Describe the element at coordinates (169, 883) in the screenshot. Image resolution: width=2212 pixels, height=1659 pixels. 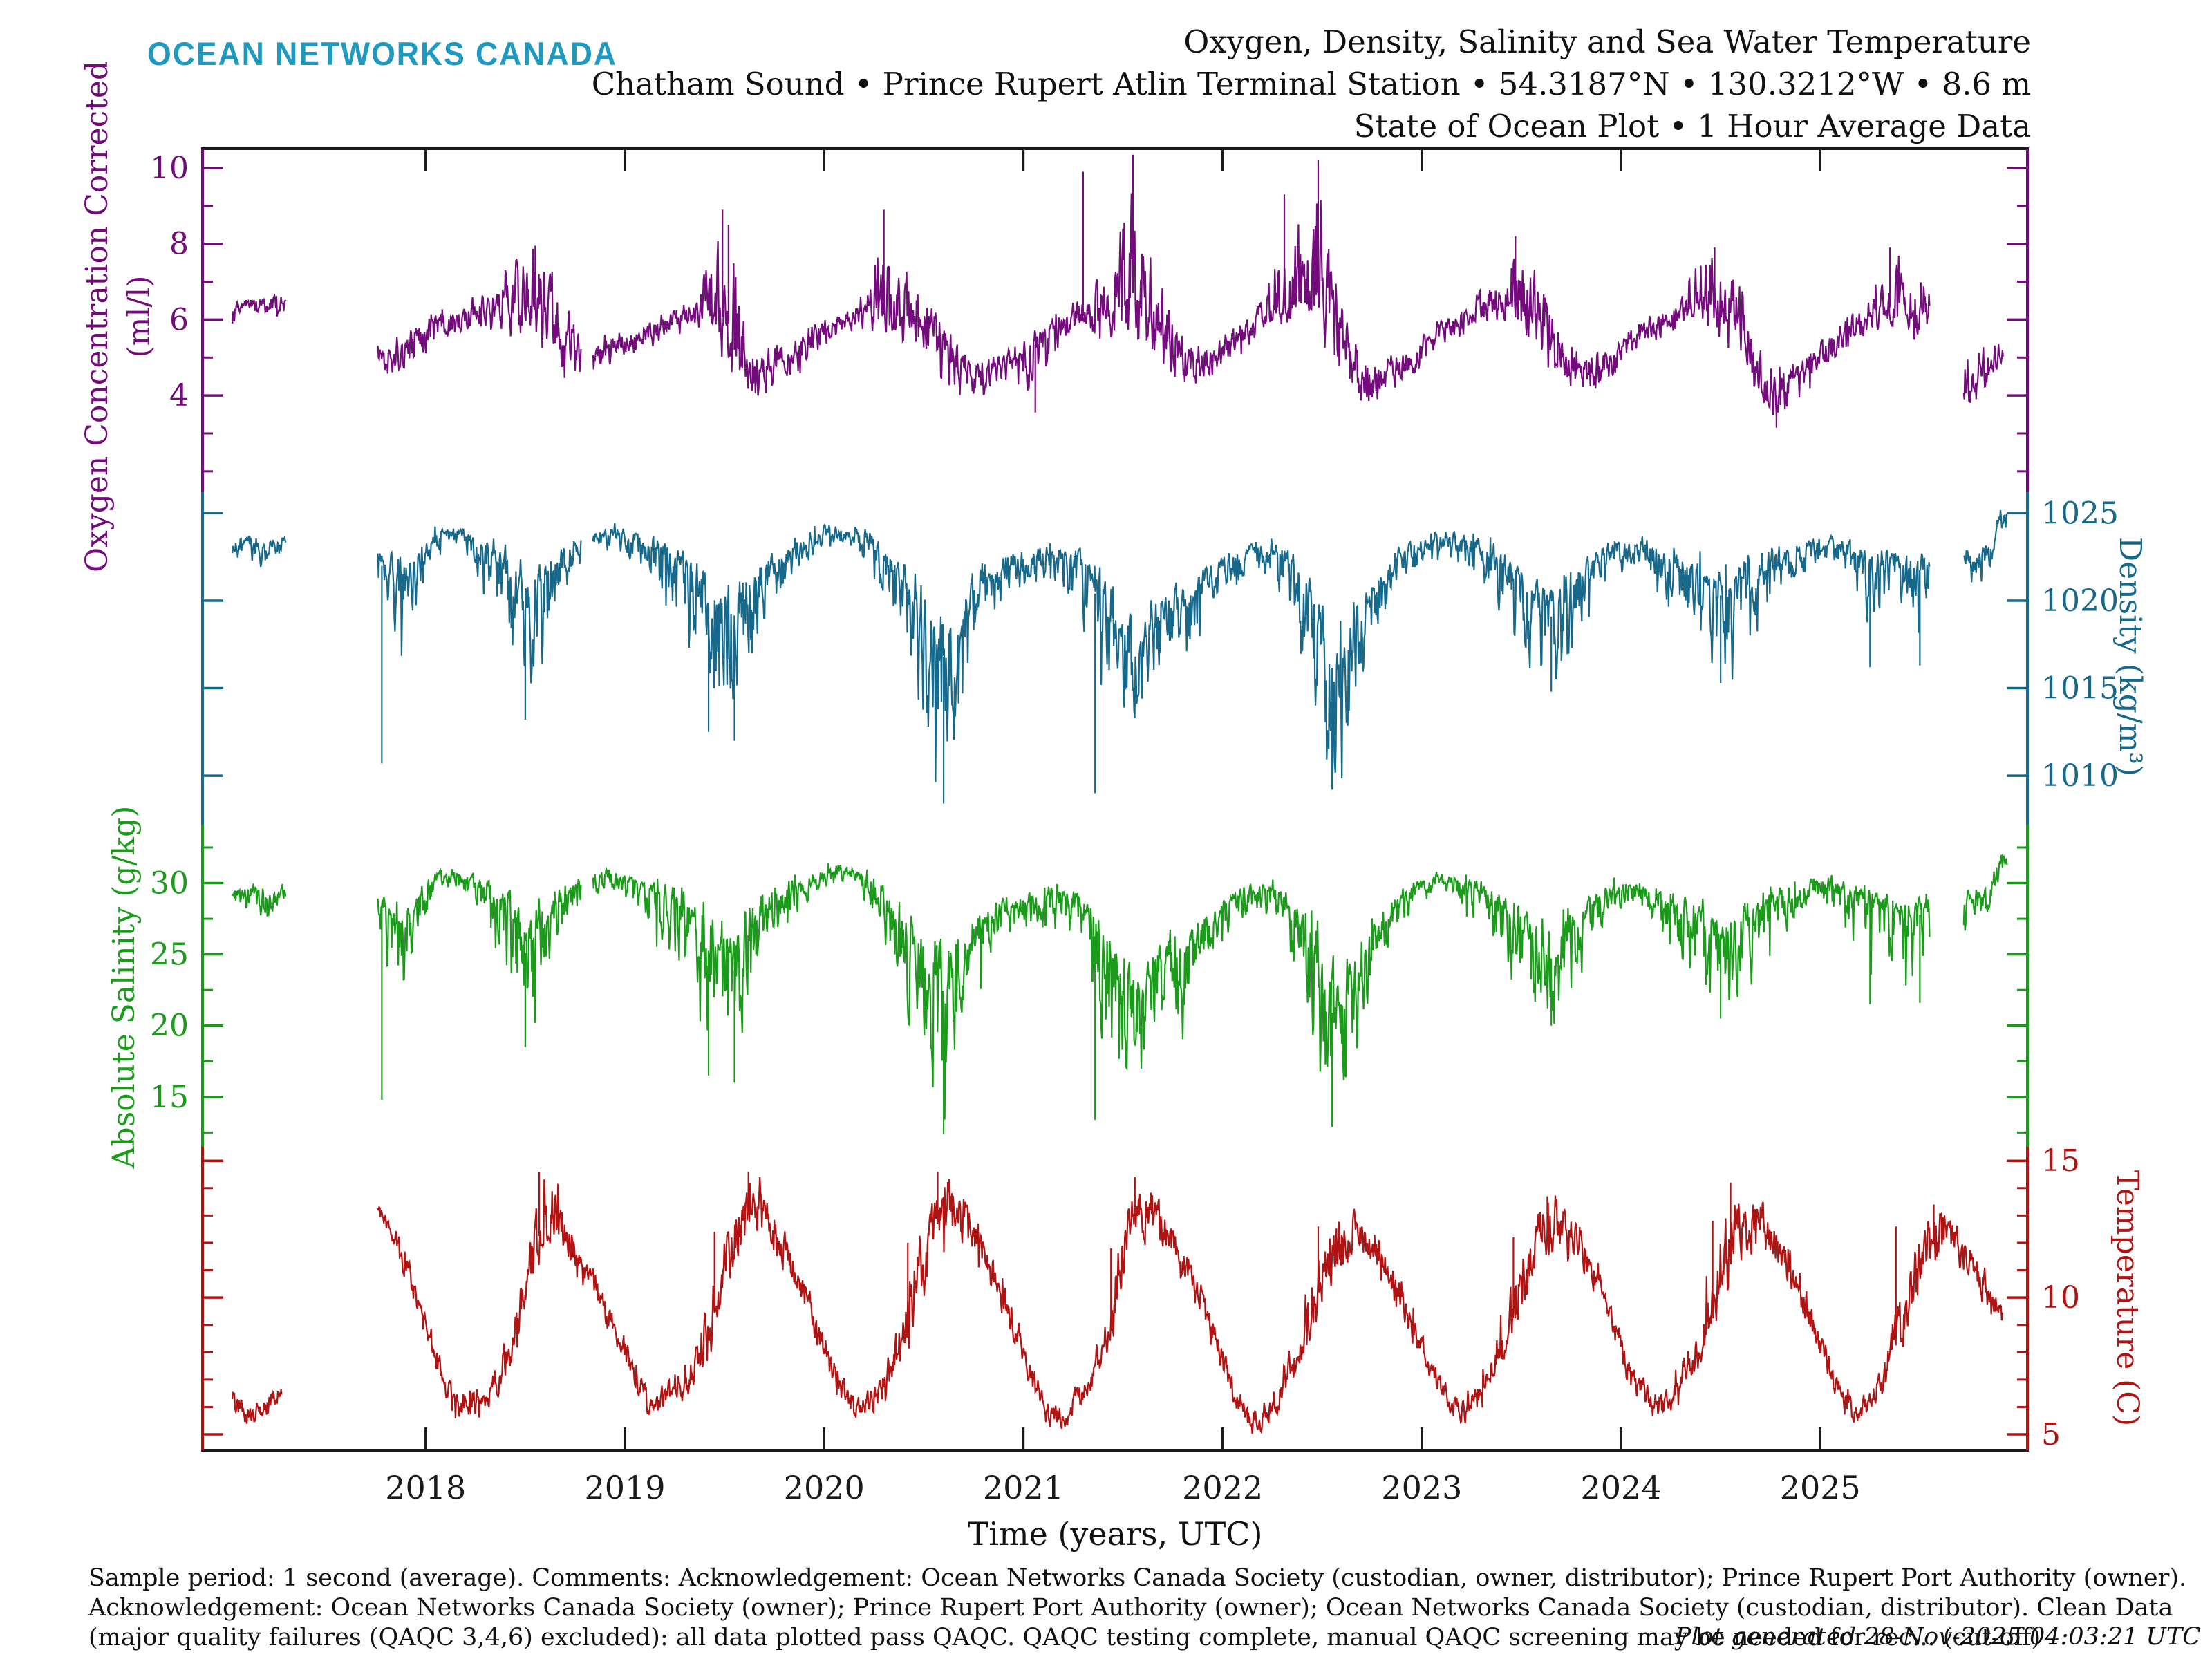
I see `svg-text: 30` at that location.